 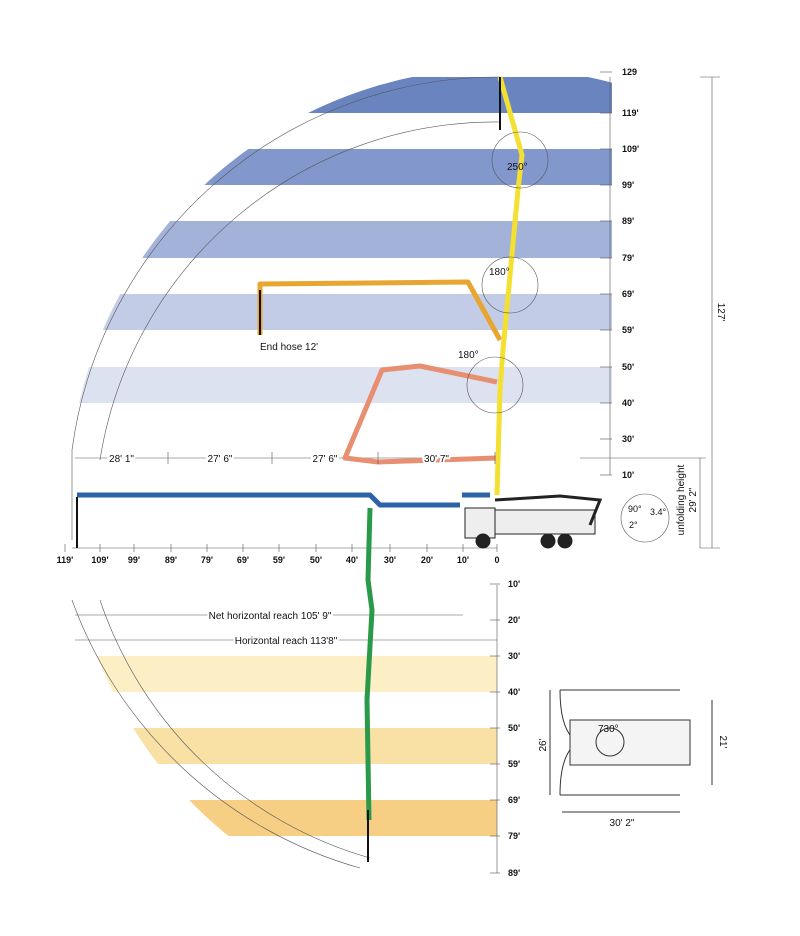 I want to click on scale-label: 109', so click(x=630, y=149).